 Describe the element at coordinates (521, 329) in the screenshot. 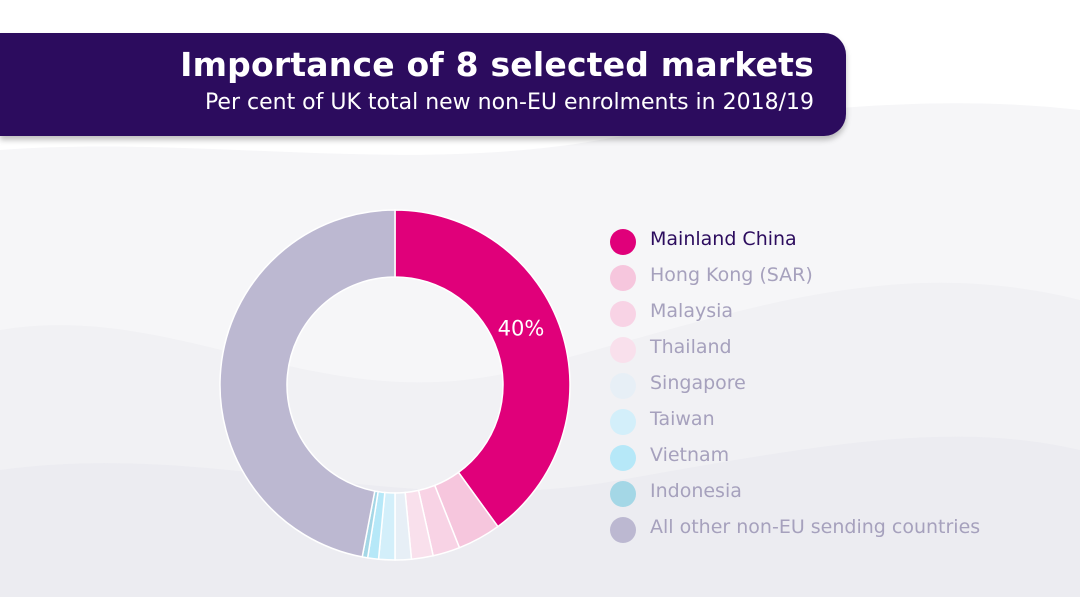

I see `data-label: 40%` at that location.